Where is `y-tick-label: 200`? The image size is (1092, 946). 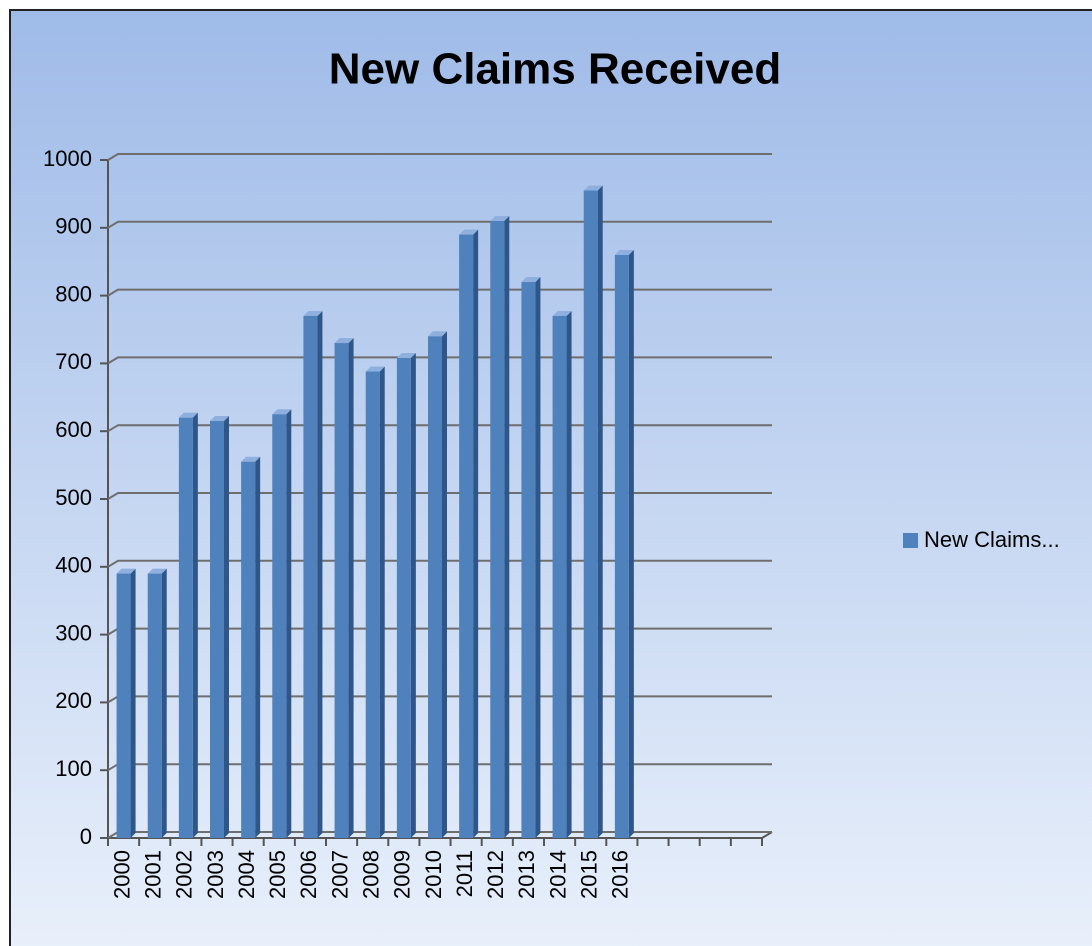 y-tick-label: 200 is located at coordinates (73, 700).